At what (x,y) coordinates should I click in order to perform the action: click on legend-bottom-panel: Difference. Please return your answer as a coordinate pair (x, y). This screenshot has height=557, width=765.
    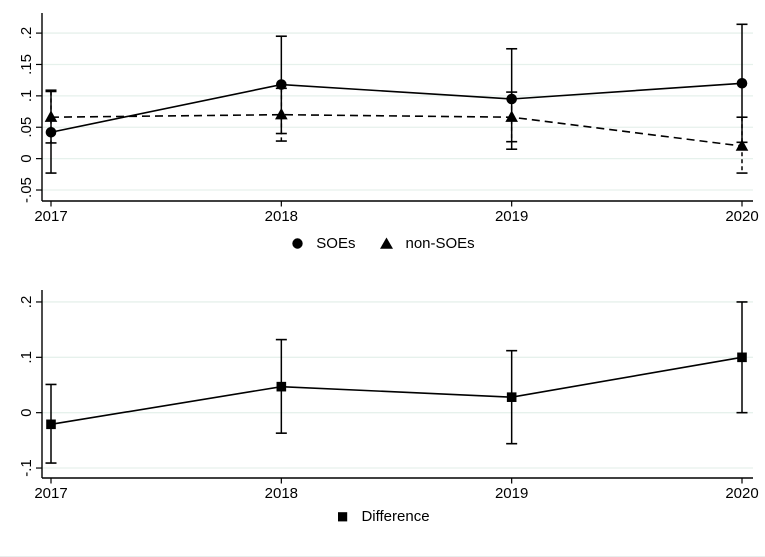
    Looking at the image, I should click on (382, 516).